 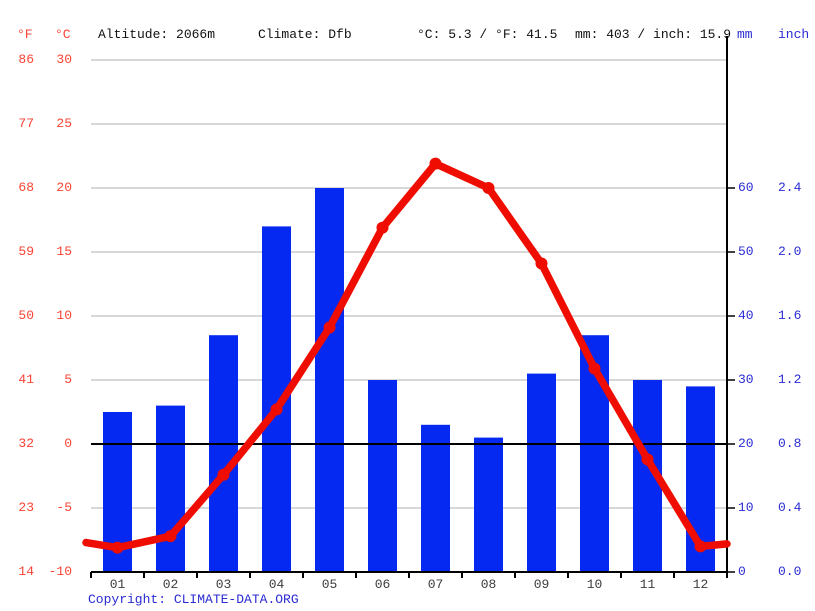 I want to click on axis-label-celsius: 5, so click(x=68, y=379).